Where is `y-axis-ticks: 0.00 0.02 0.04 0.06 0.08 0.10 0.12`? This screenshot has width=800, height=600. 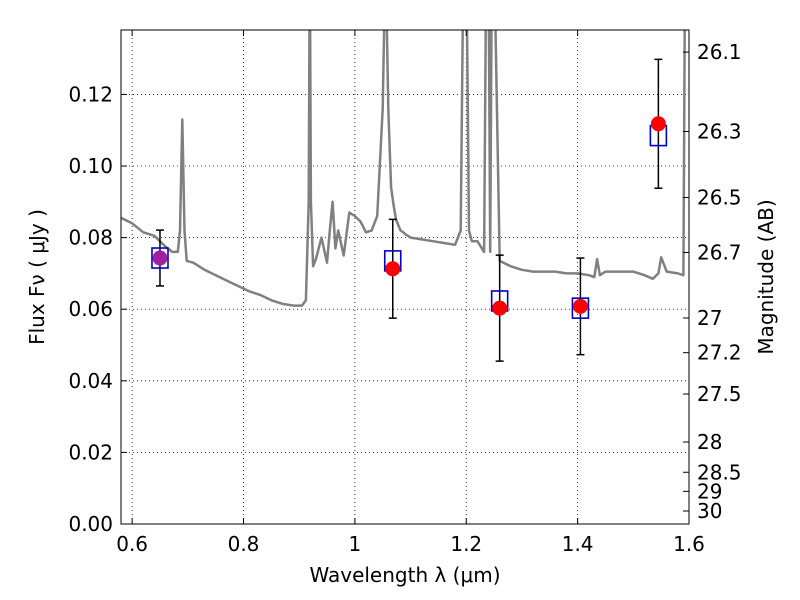 y-axis-ticks: 0.00 0.02 0.04 0.06 0.08 0.10 0.12 is located at coordinates (97, 309).